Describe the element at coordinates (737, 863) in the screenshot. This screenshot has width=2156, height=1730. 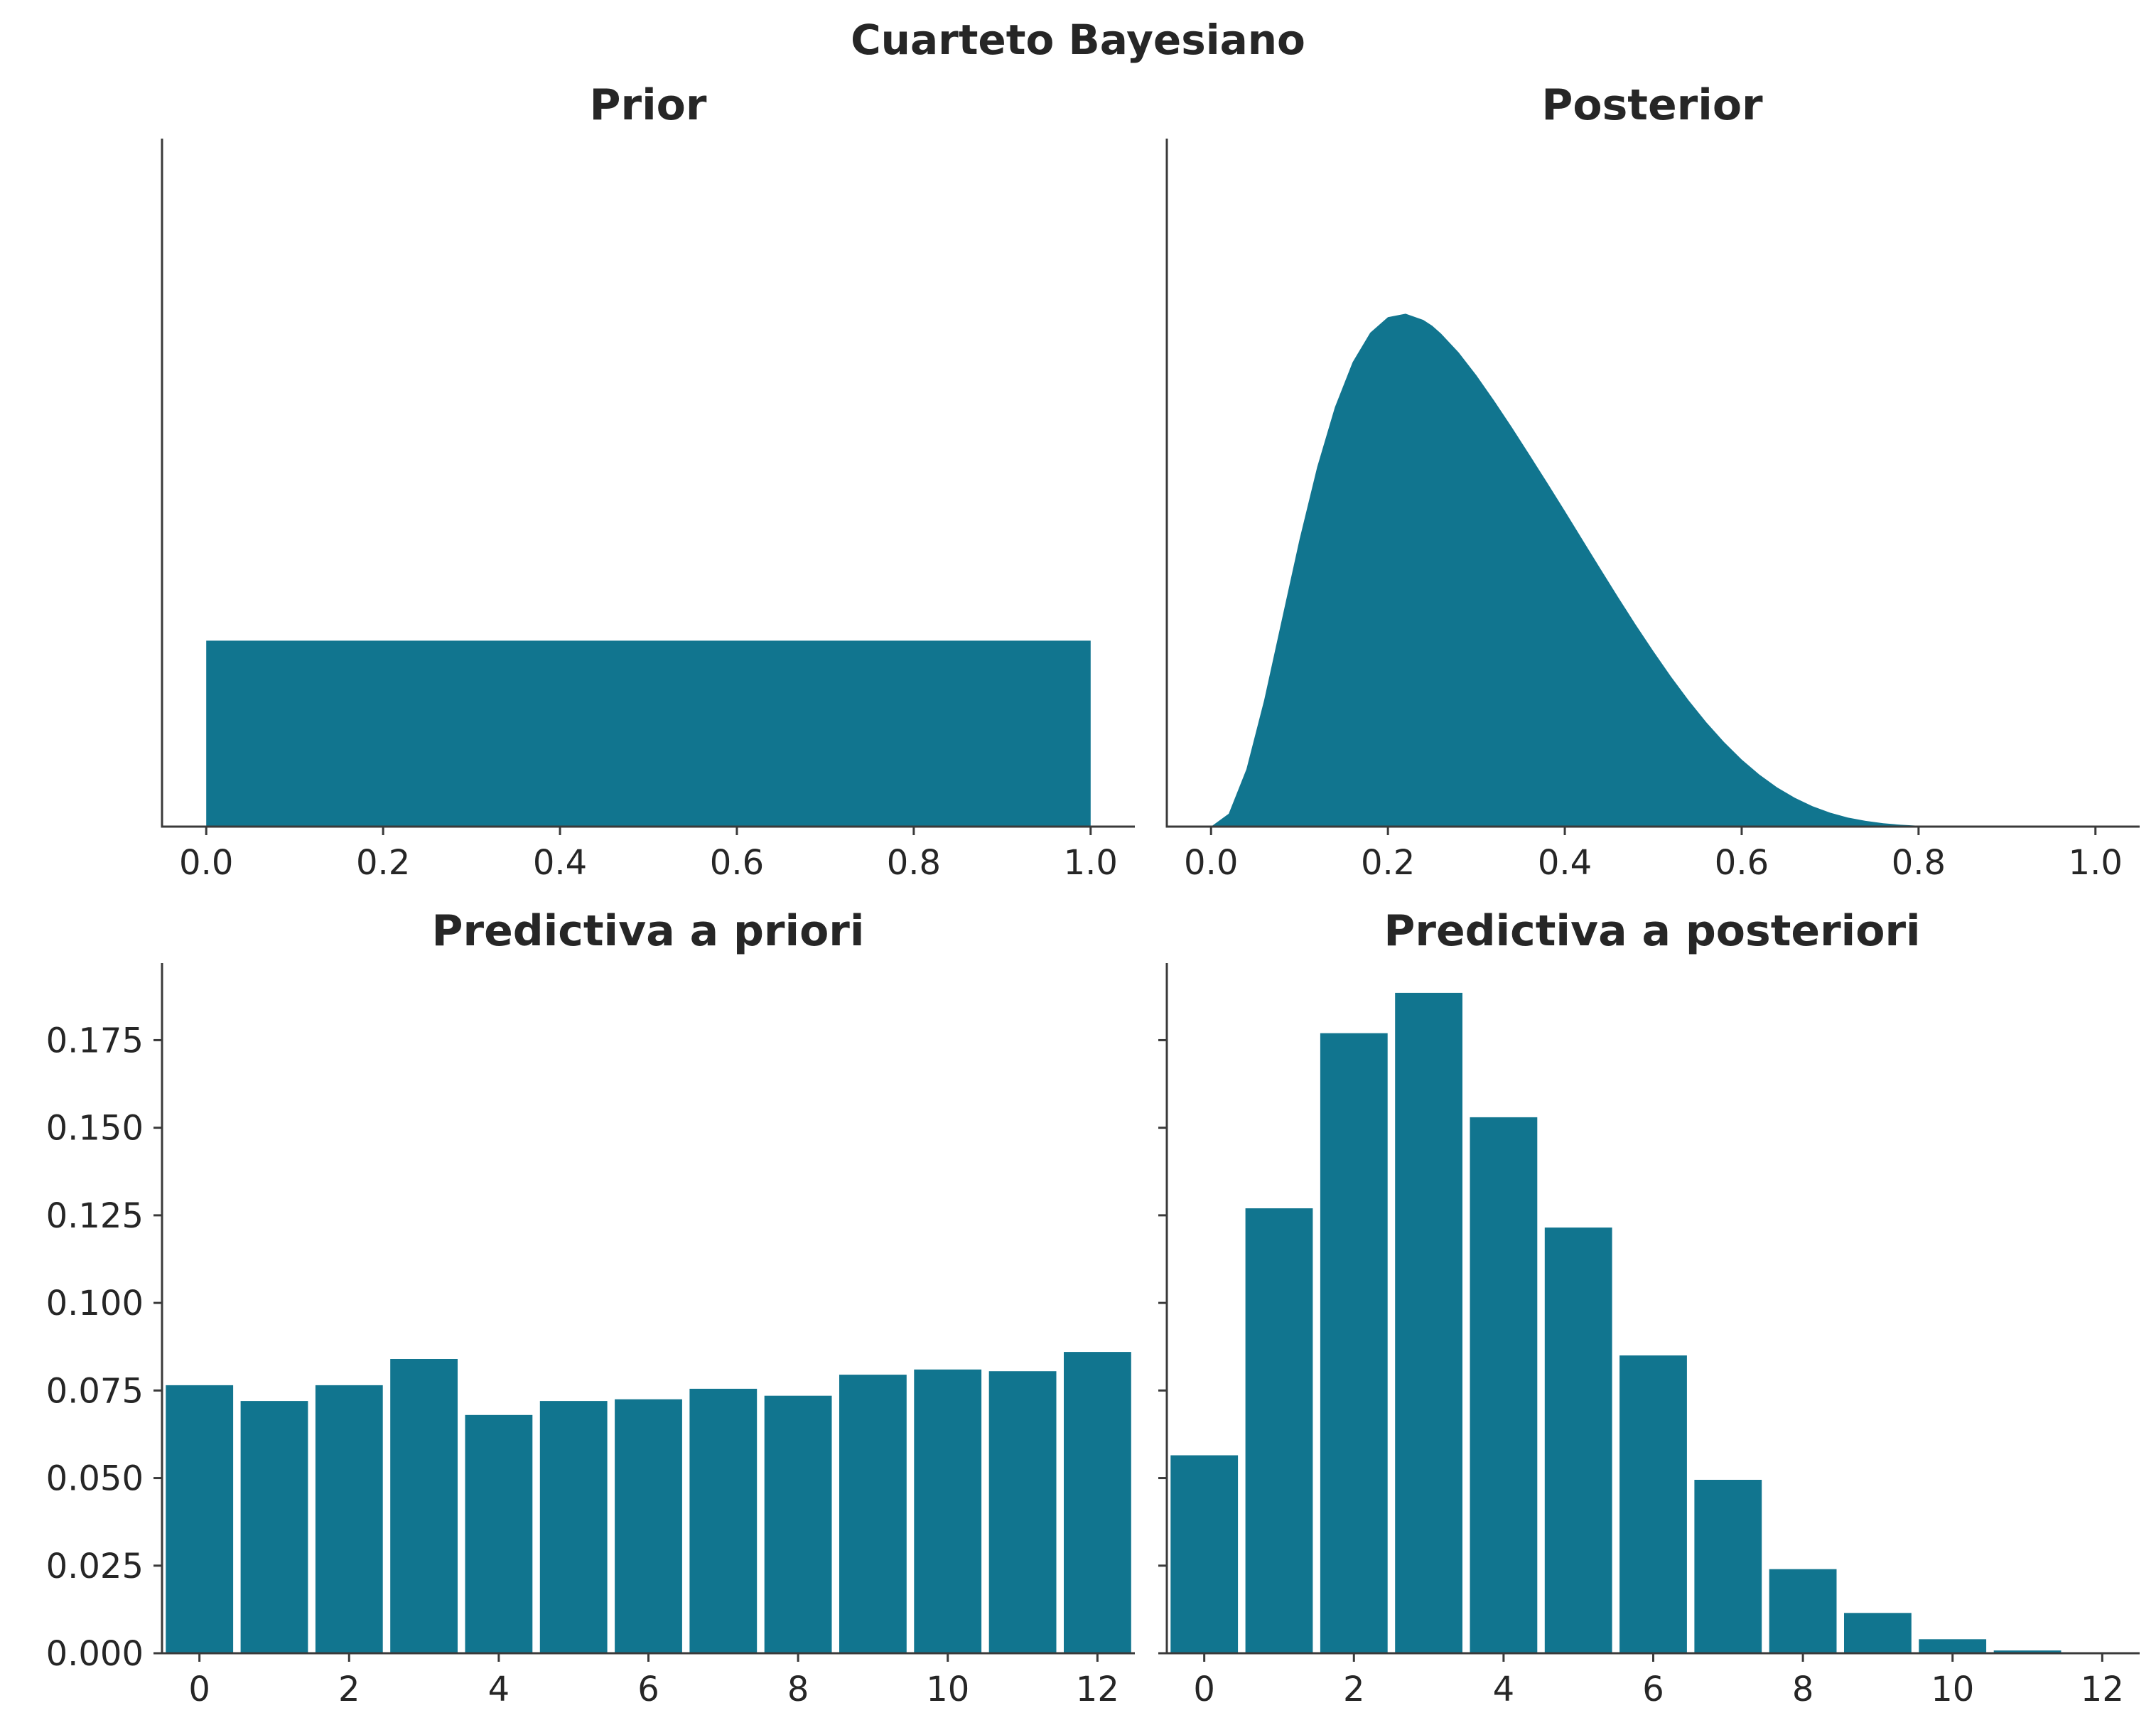
I see `prior-x-tick-label: 0.6` at that location.